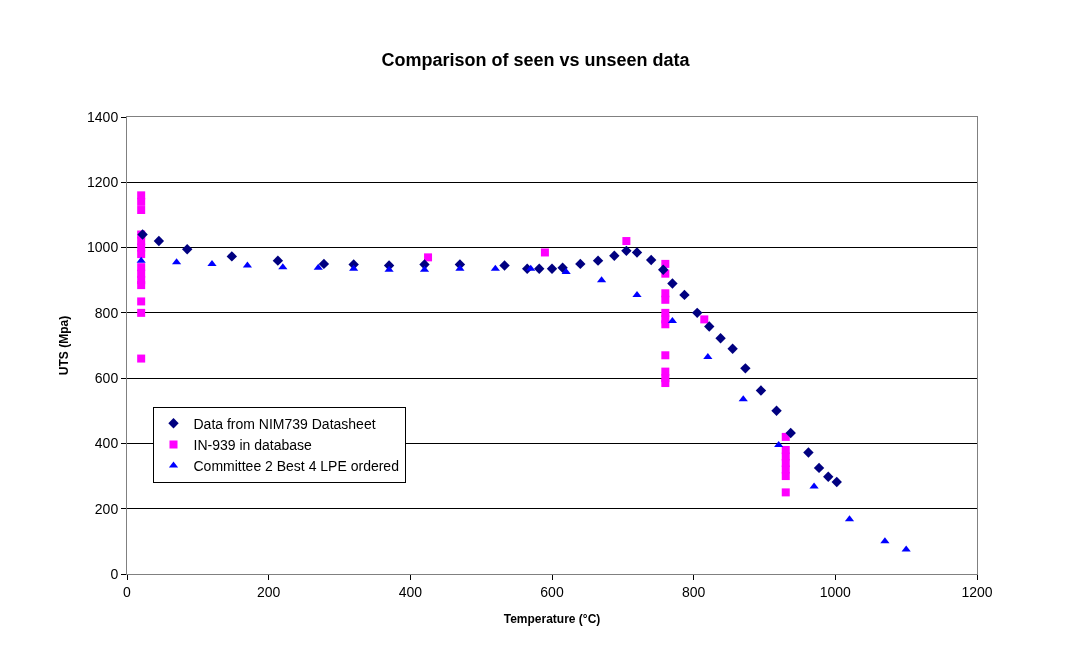 This screenshot has width=1071, height=662. What do you see at coordinates (552, 618) in the screenshot?
I see `x-axis-title: Temperature (°C)` at bounding box center [552, 618].